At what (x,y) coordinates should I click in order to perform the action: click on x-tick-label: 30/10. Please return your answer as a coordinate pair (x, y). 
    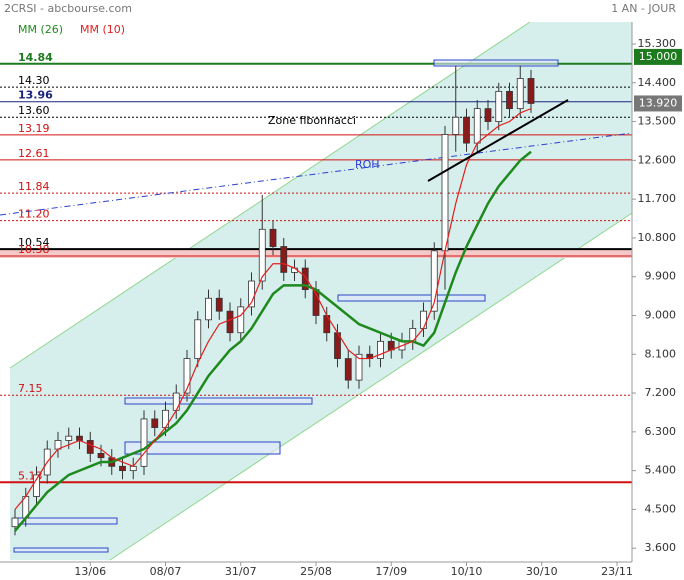
    Looking at the image, I should click on (542, 571).